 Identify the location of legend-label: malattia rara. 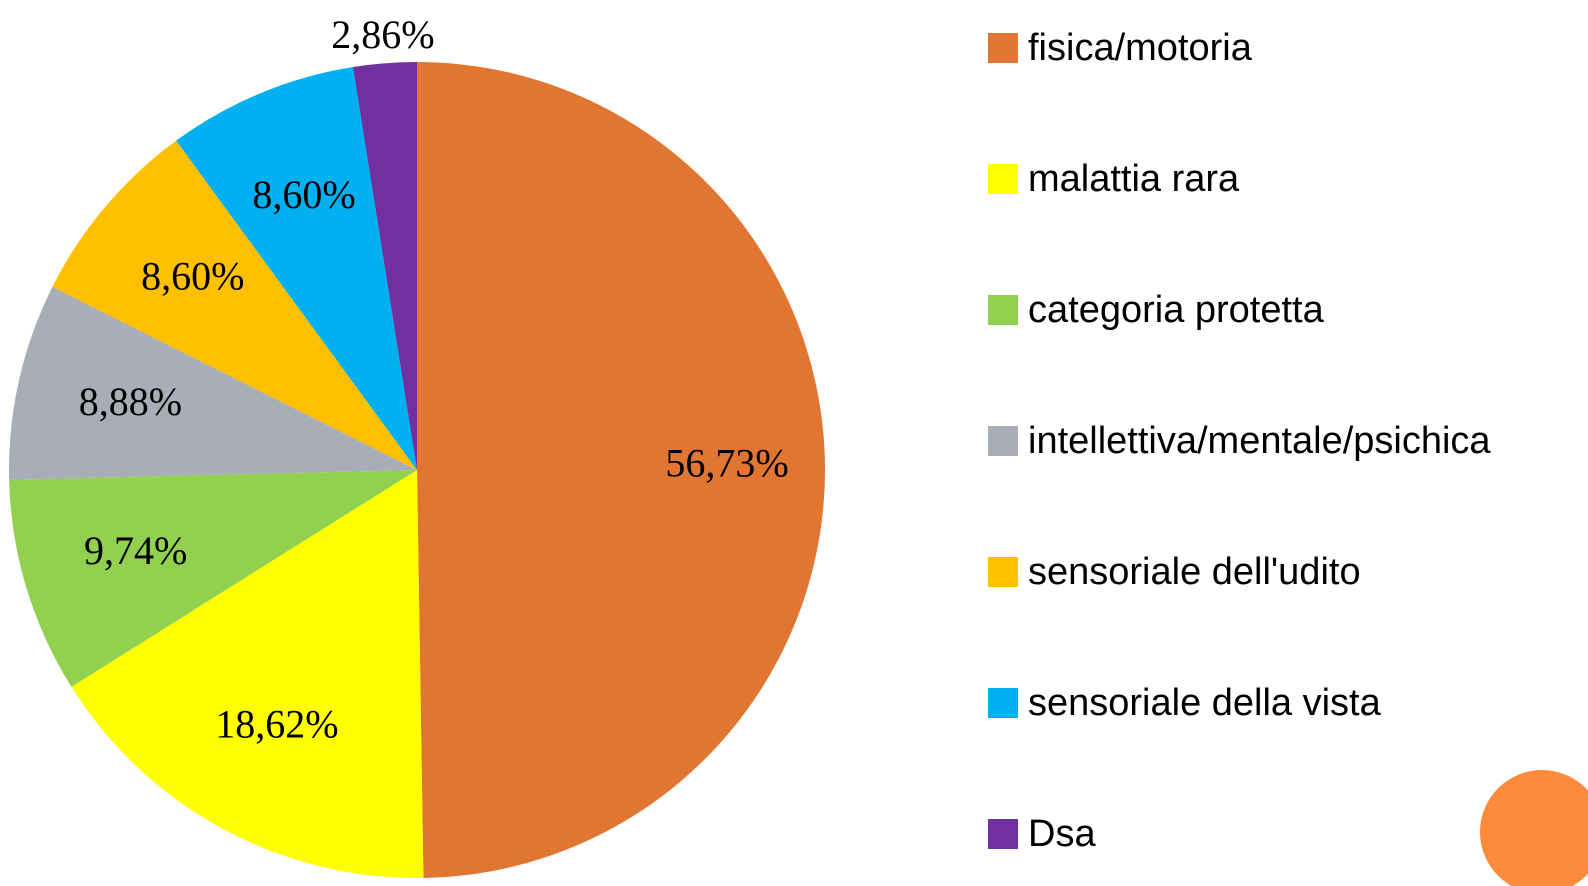
(1134, 179).